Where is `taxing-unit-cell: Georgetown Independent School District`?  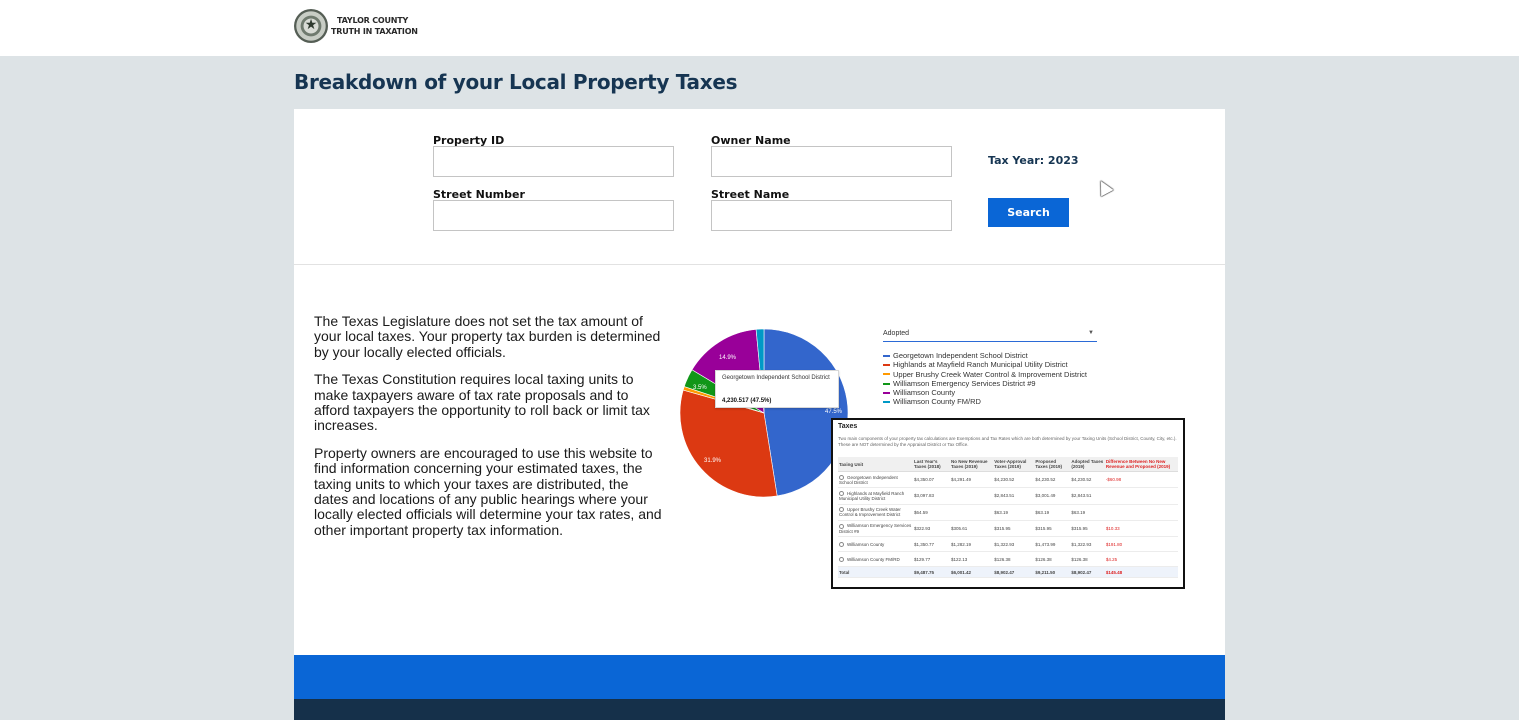 taxing-unit-cell: Georgetown Independent School District is located at coordinates (875, 480).